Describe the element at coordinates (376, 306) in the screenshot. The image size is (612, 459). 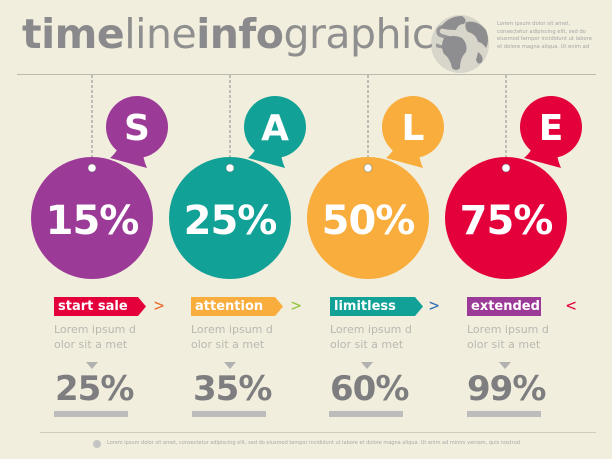
I see `tag-limitless: limitless` at that location.